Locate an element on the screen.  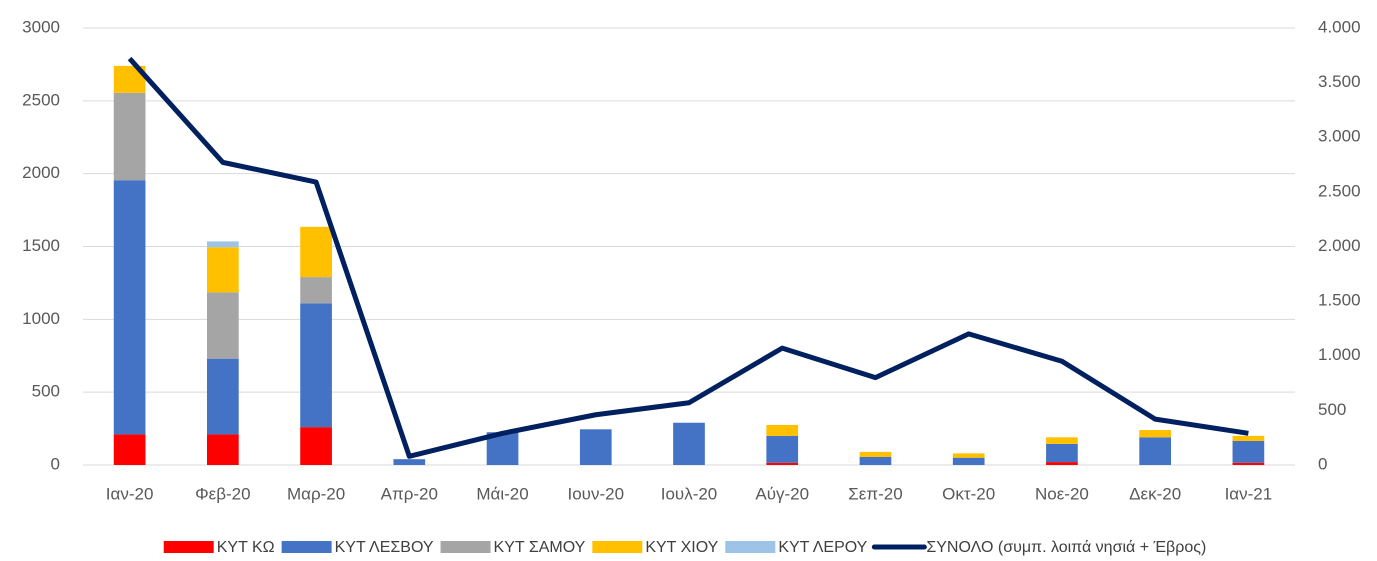
legend-label: ΚΥΤ ΚΩ is located at coordinates (246, 547).